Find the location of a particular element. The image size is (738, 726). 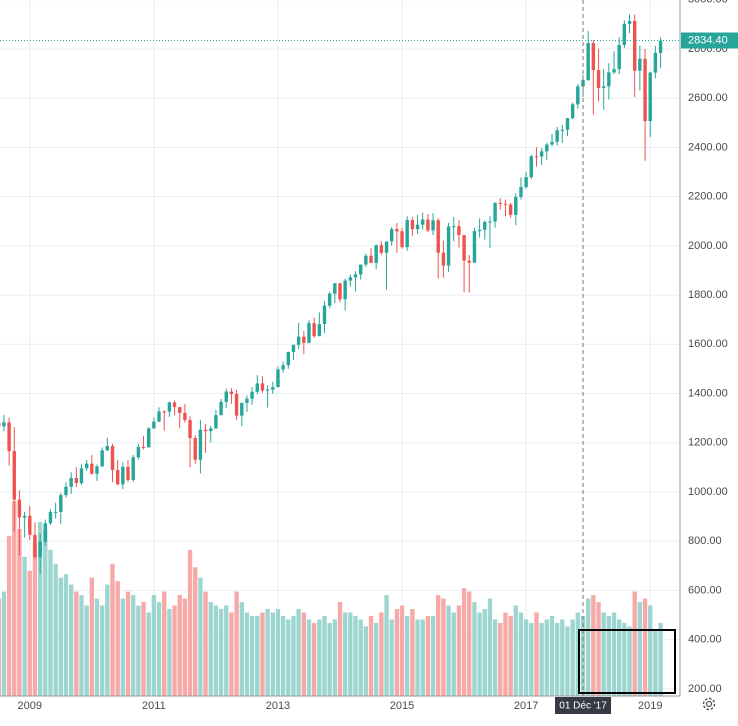

x-tick-label: 2019 is located at coordinates (650, 706).